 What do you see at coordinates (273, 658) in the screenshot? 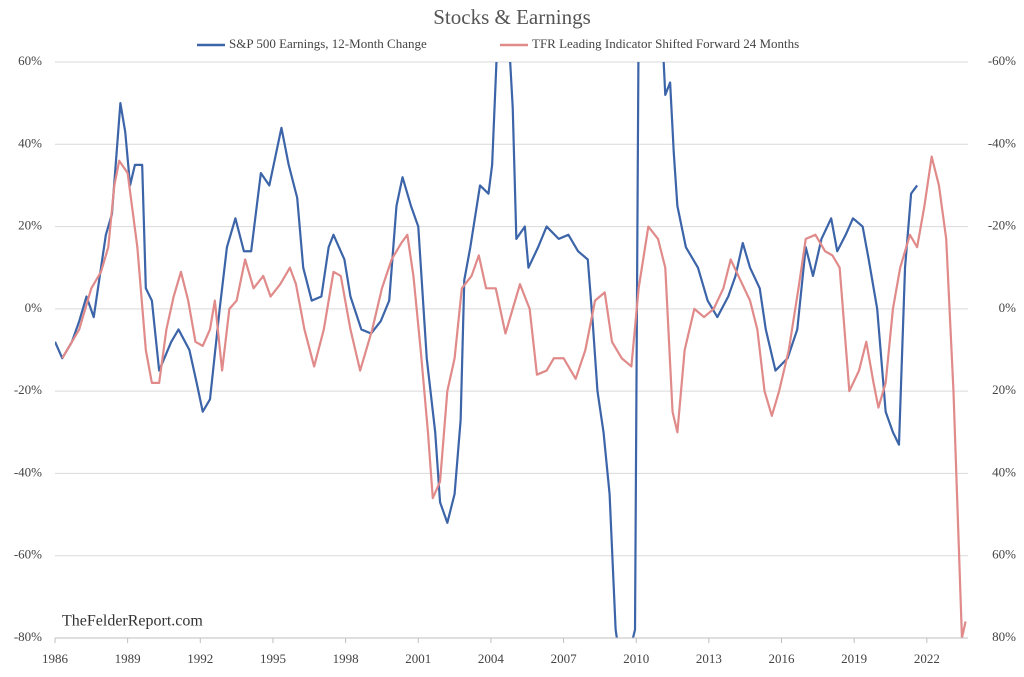
I see `x-tick-label: 1995` at bounding box center [273, 658].